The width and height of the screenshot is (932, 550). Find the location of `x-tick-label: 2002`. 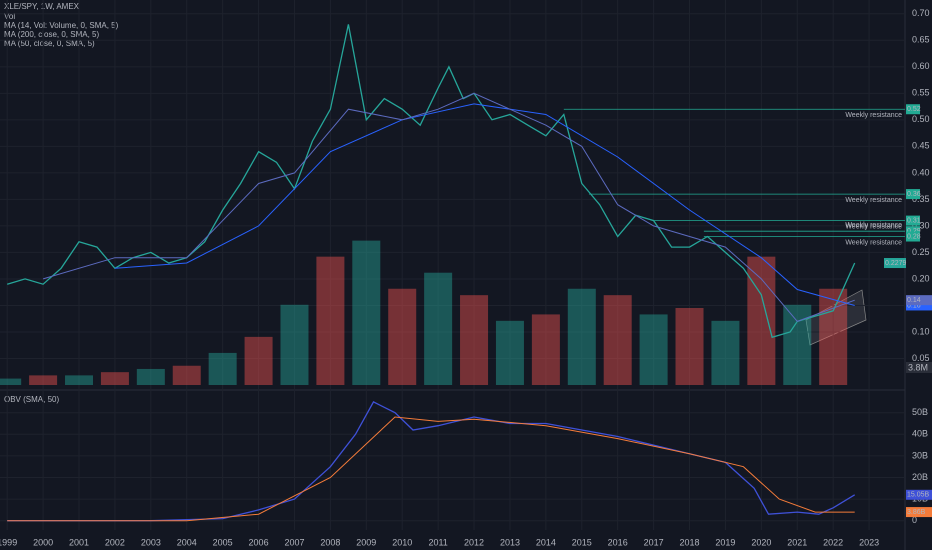

x-tick-label: 2002 is located at coordinates (115, 542).